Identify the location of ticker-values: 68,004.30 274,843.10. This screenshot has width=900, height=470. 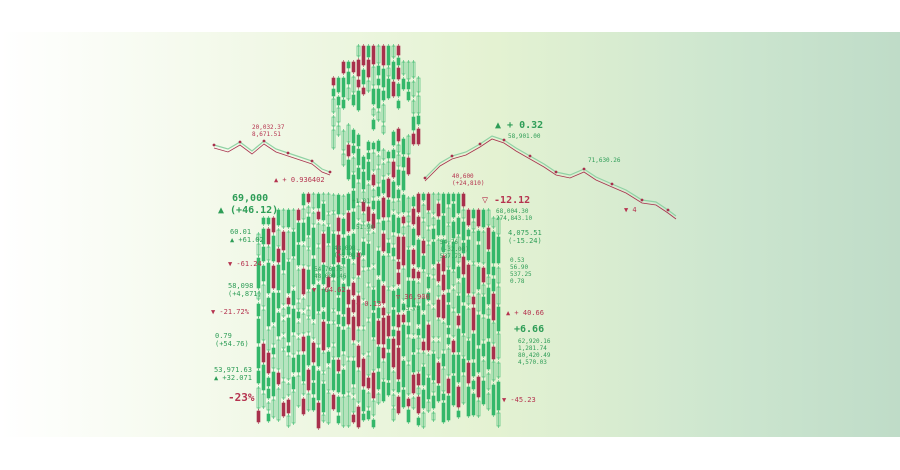
(514, 215).